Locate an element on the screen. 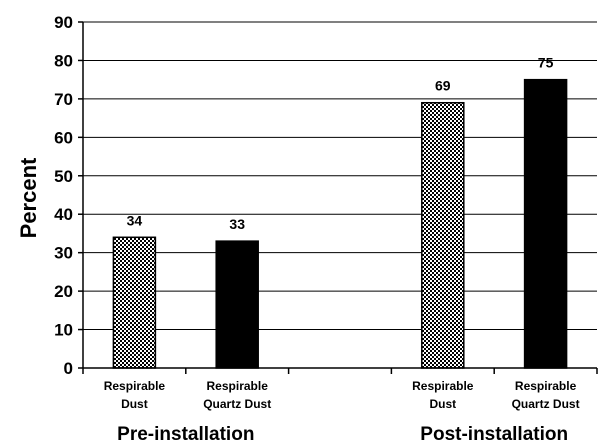 The width and height of the screenshot is (600, 445). y-tick-label: 20 is located at coordinates (63, 291).